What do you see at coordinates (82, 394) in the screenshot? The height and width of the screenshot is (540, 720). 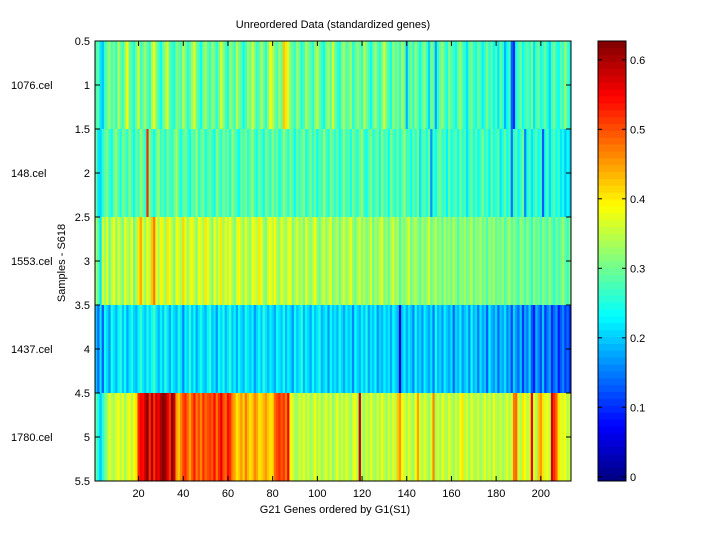 I see `y-tick-label: 4.5` at bounding box center [82, 394].